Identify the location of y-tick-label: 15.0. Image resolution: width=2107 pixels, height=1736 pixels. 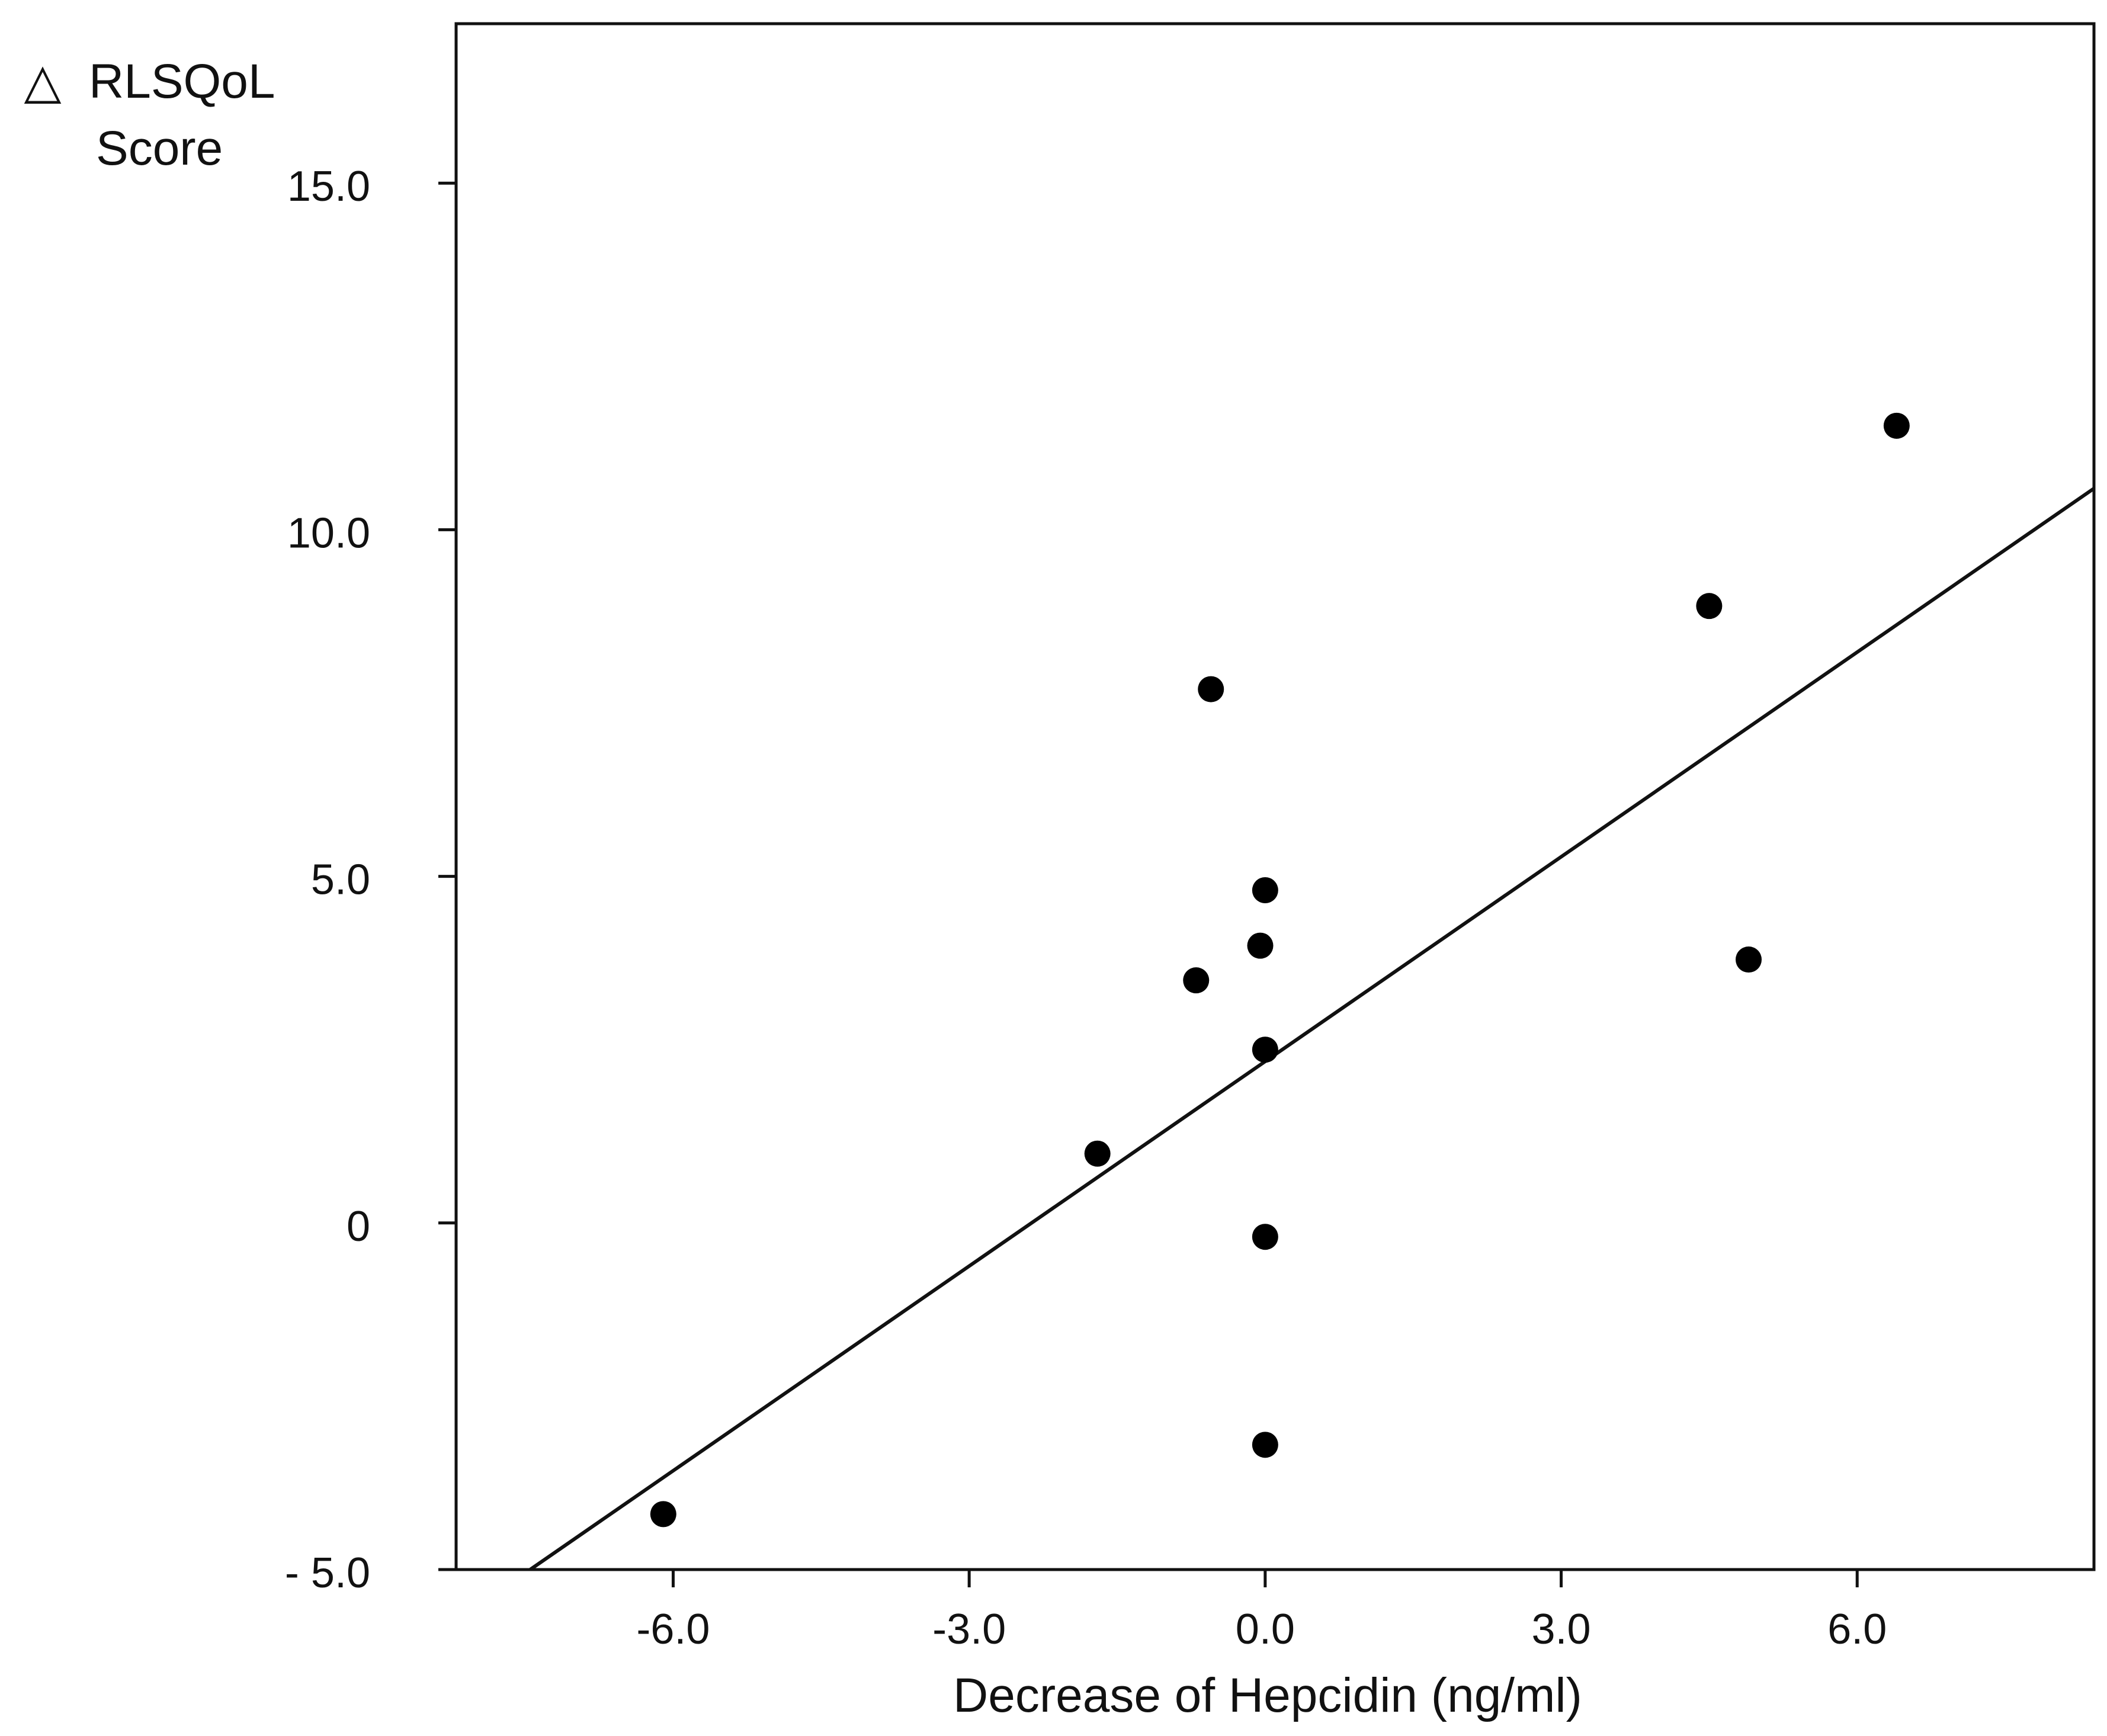
(328, 186).